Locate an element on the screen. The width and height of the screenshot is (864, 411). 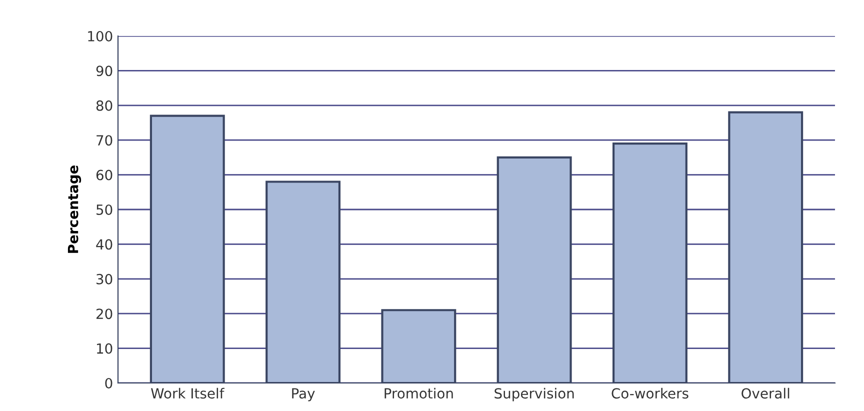
y-axis-title: Percentage is located at coordinates (75, 209).